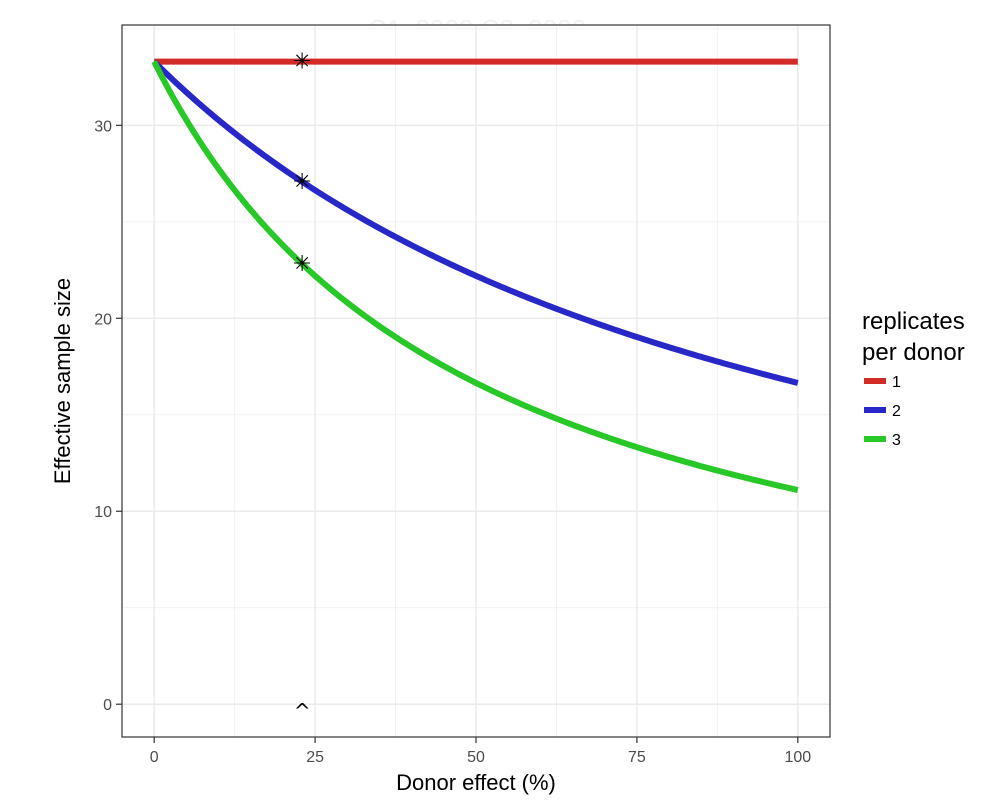  I want to click on legend: replicates per donor 1 2 3, so click(913, 378).